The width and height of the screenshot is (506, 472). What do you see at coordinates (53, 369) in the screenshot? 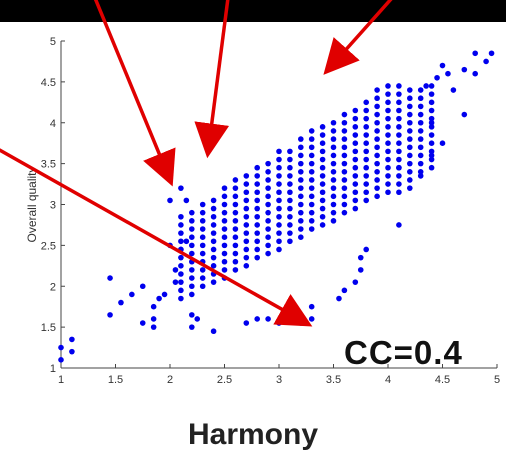
I see `y-tick-label: 1` at bounding box center [53, 369].